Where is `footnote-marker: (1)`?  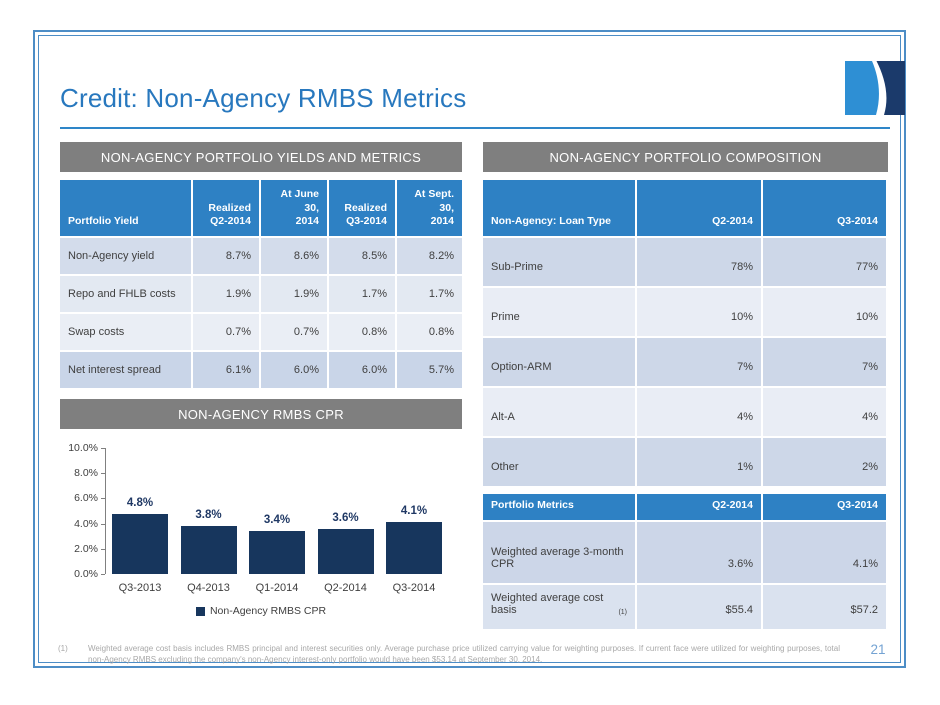 footnote-marker: (1) is located at coordinates (63, 648).